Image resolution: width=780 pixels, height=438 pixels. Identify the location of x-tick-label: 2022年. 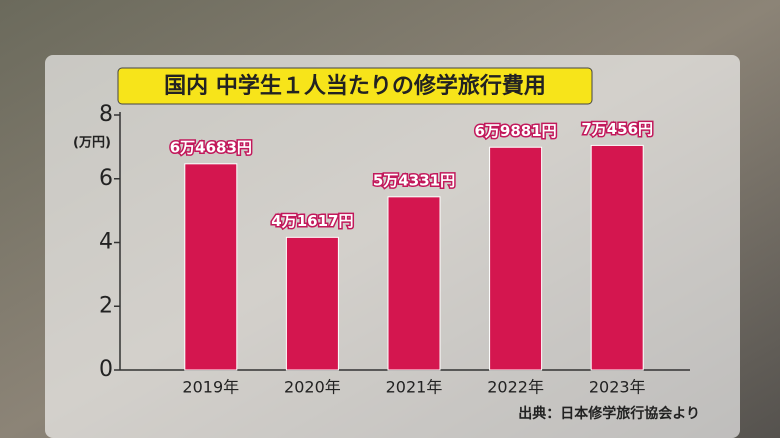
(515, 387).